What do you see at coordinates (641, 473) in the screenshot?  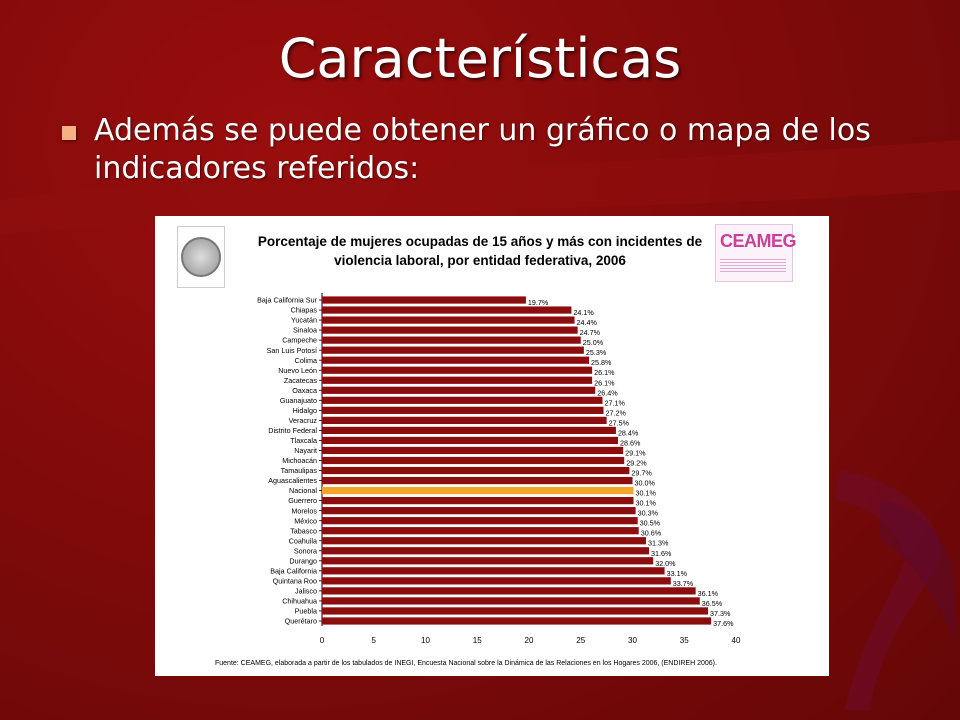 I see `value-label: 29.7%` at bounding box center [641, 473].